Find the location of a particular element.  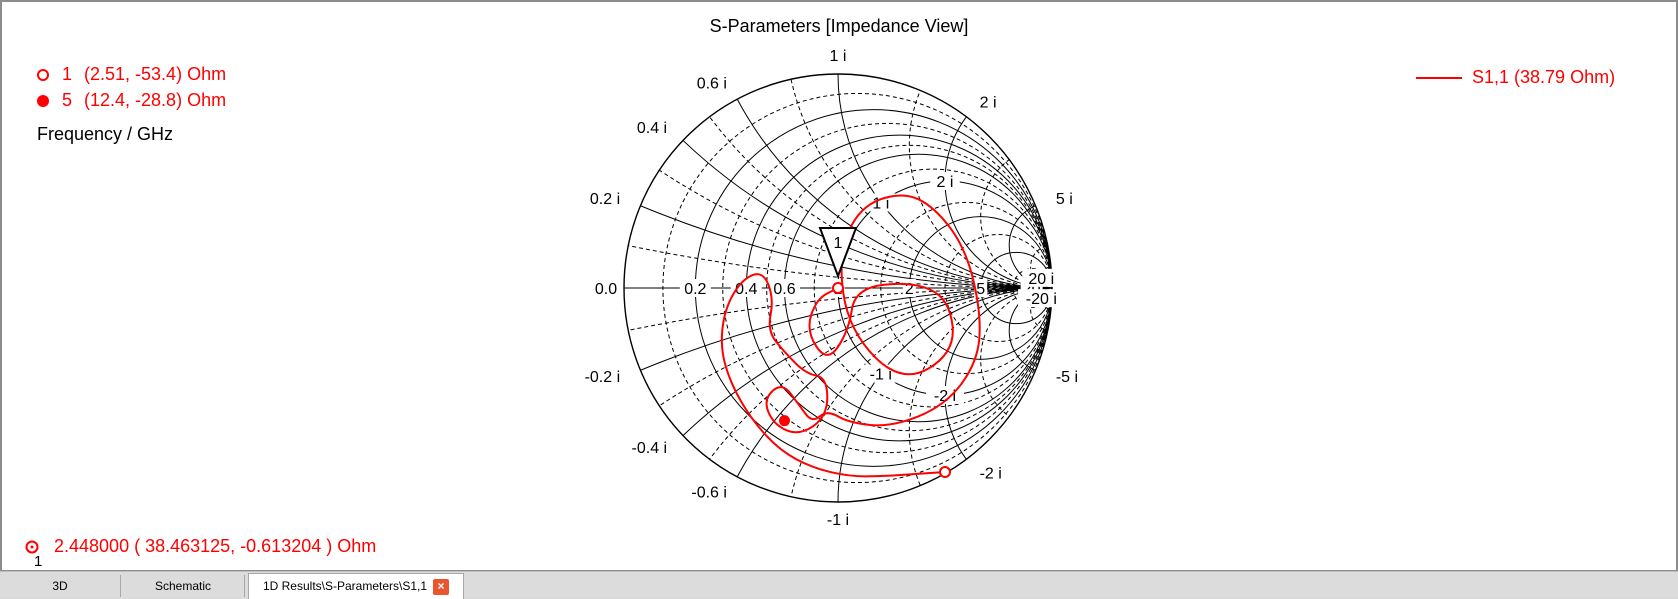

cursor-value: 2.448000 ( 38.463125, -0.613204 ) Ohm is located at coordinates (215, 546).